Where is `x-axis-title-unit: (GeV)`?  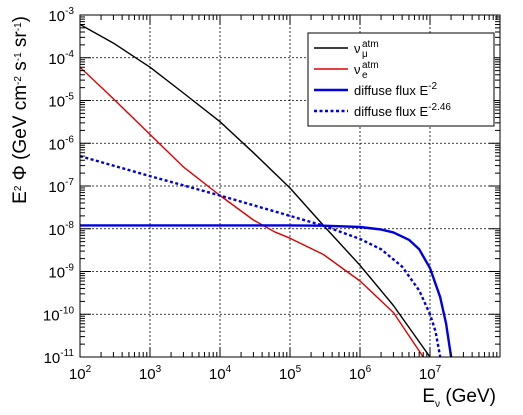
x-axis-title-unit: (GeV) is located at coordinates (468, 396).